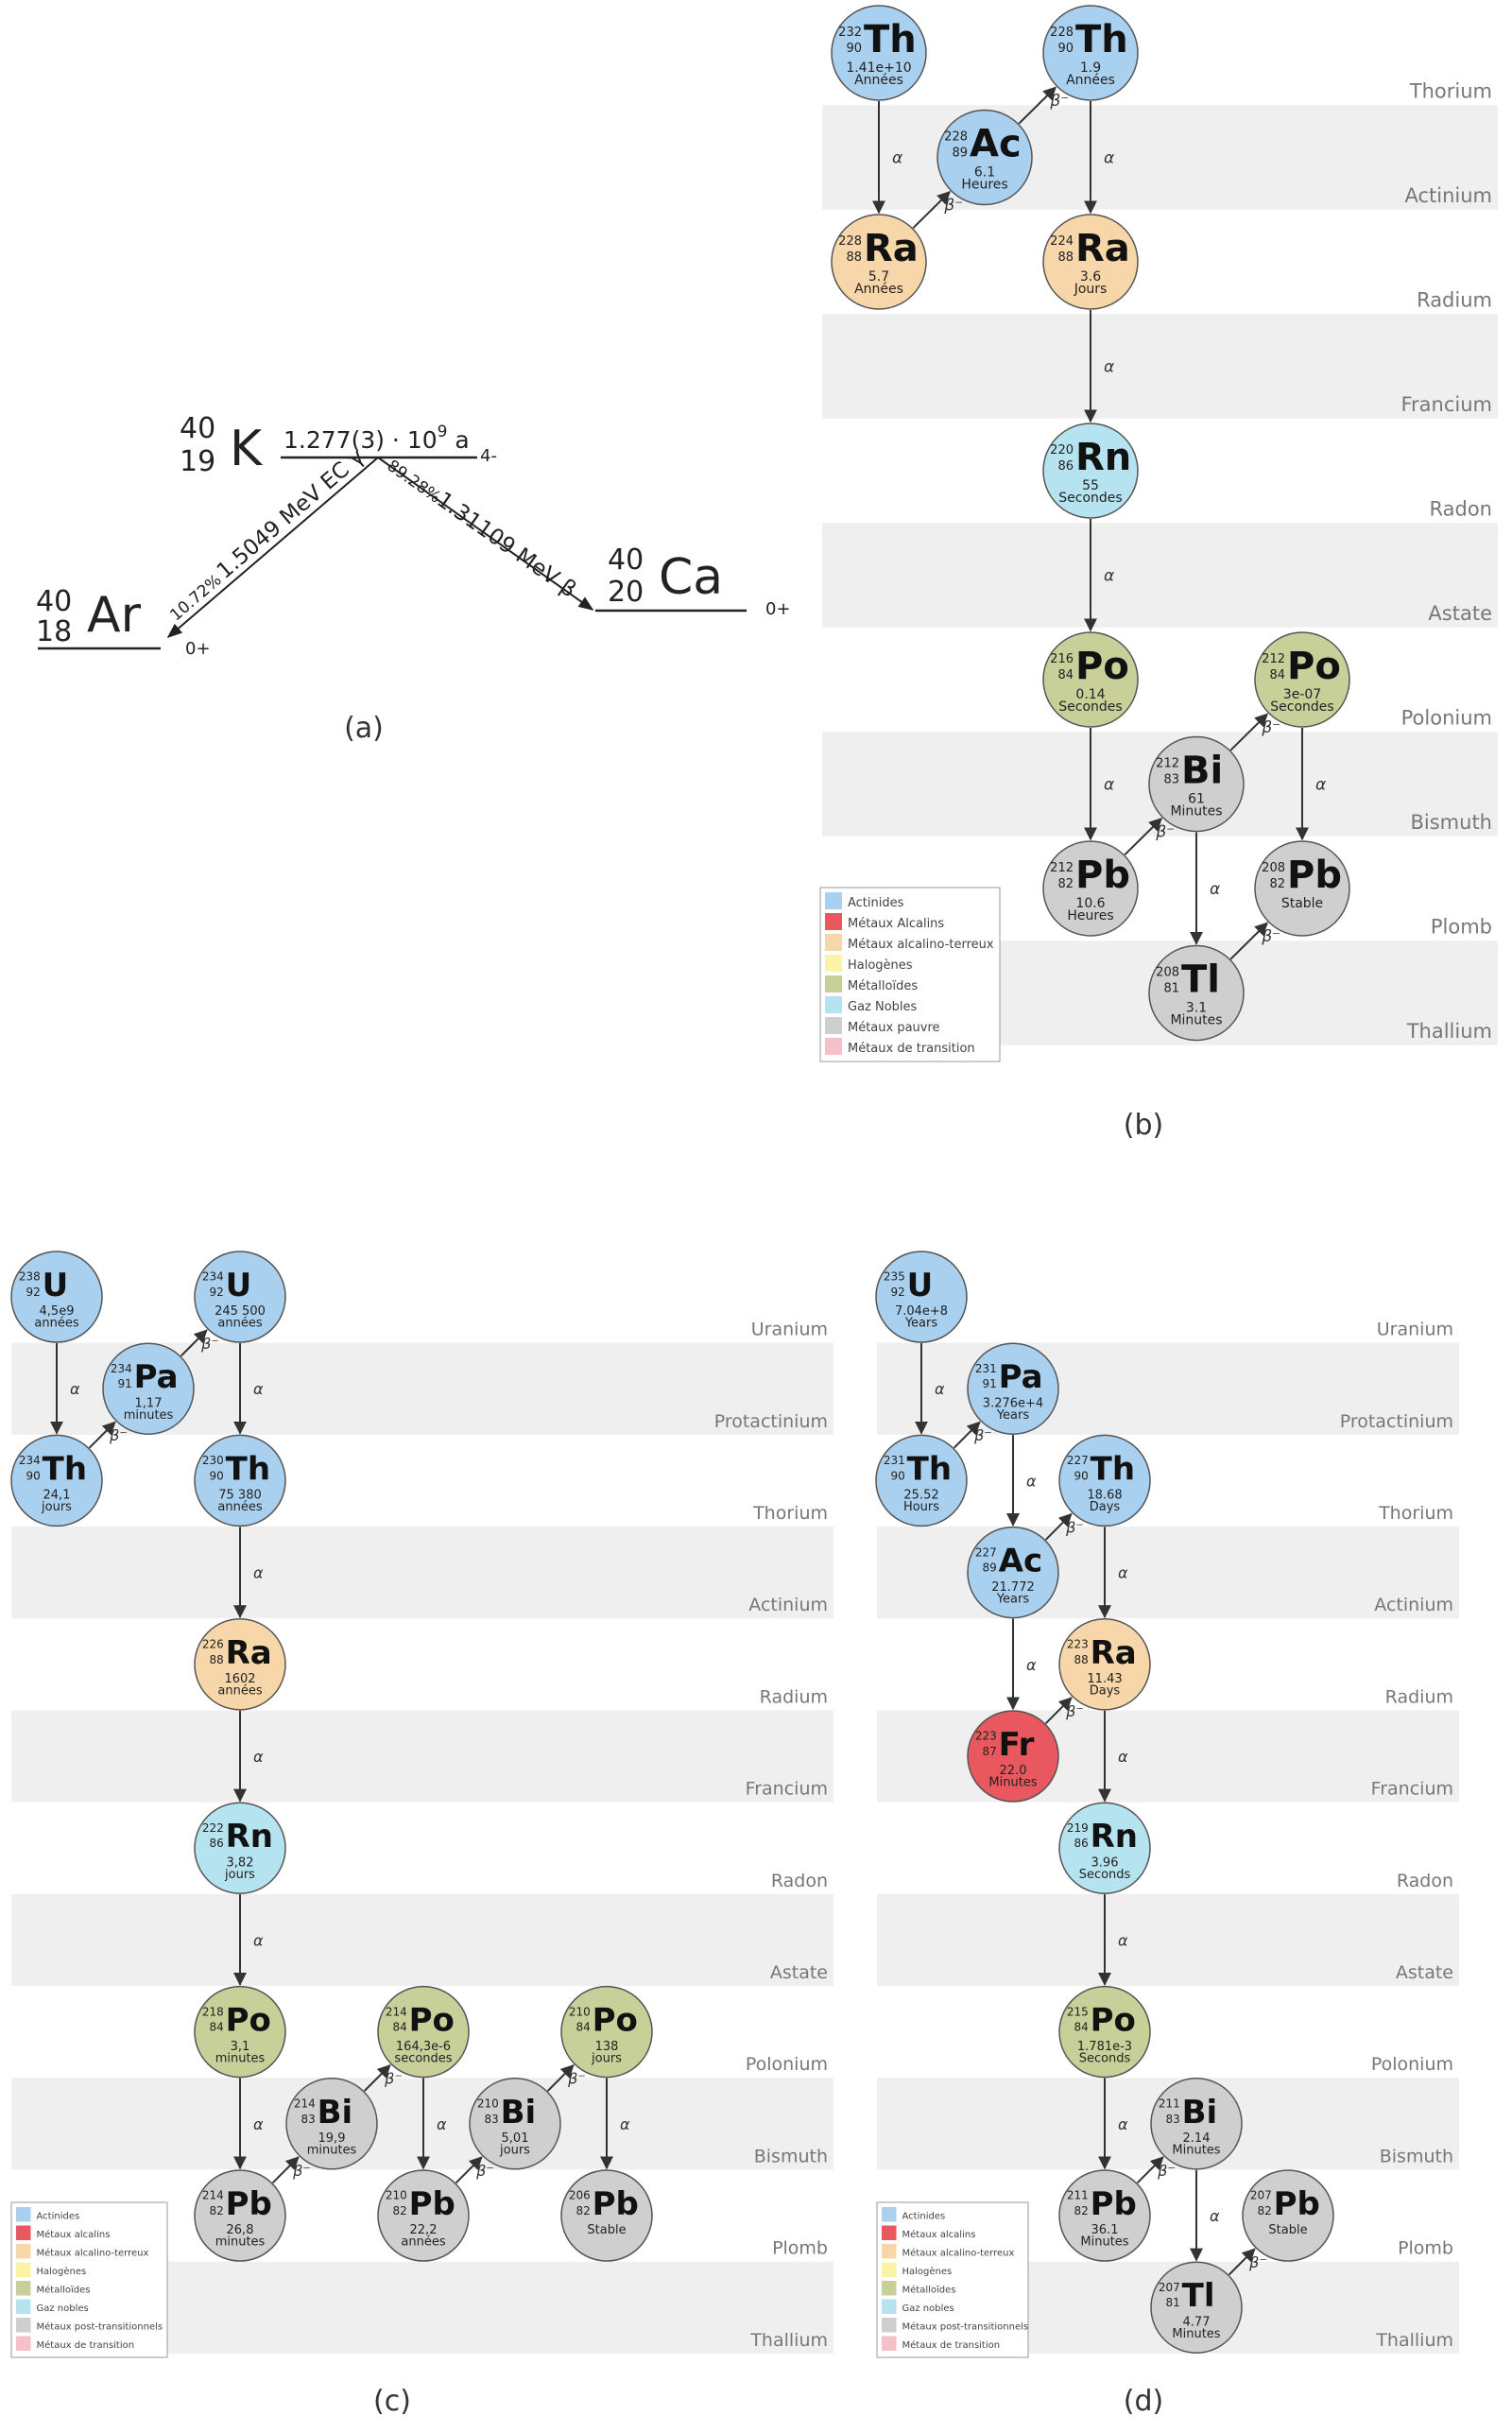  What do you see at coordinates (63, 2309) in the screenshot?
I see `legend-label-gaz-nobles: Gaz nobles` at bounding box center [63, 2309].